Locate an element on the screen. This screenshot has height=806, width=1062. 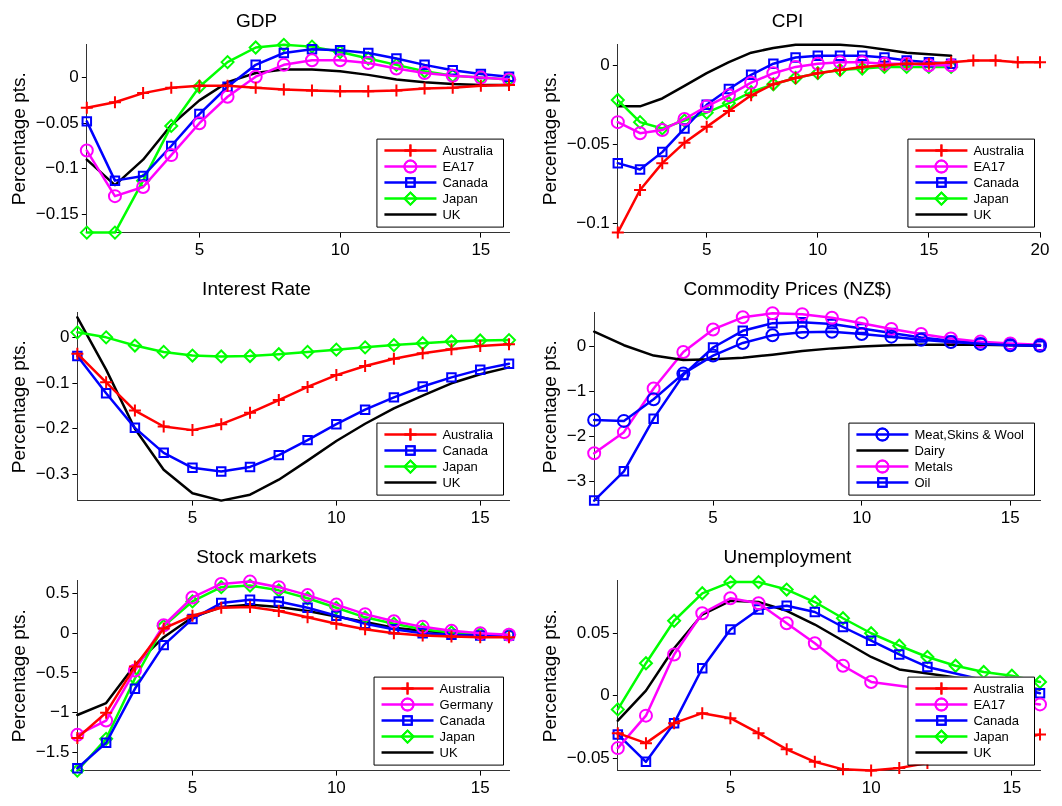
legend-label: Metals is located at coordinates (934, 467).